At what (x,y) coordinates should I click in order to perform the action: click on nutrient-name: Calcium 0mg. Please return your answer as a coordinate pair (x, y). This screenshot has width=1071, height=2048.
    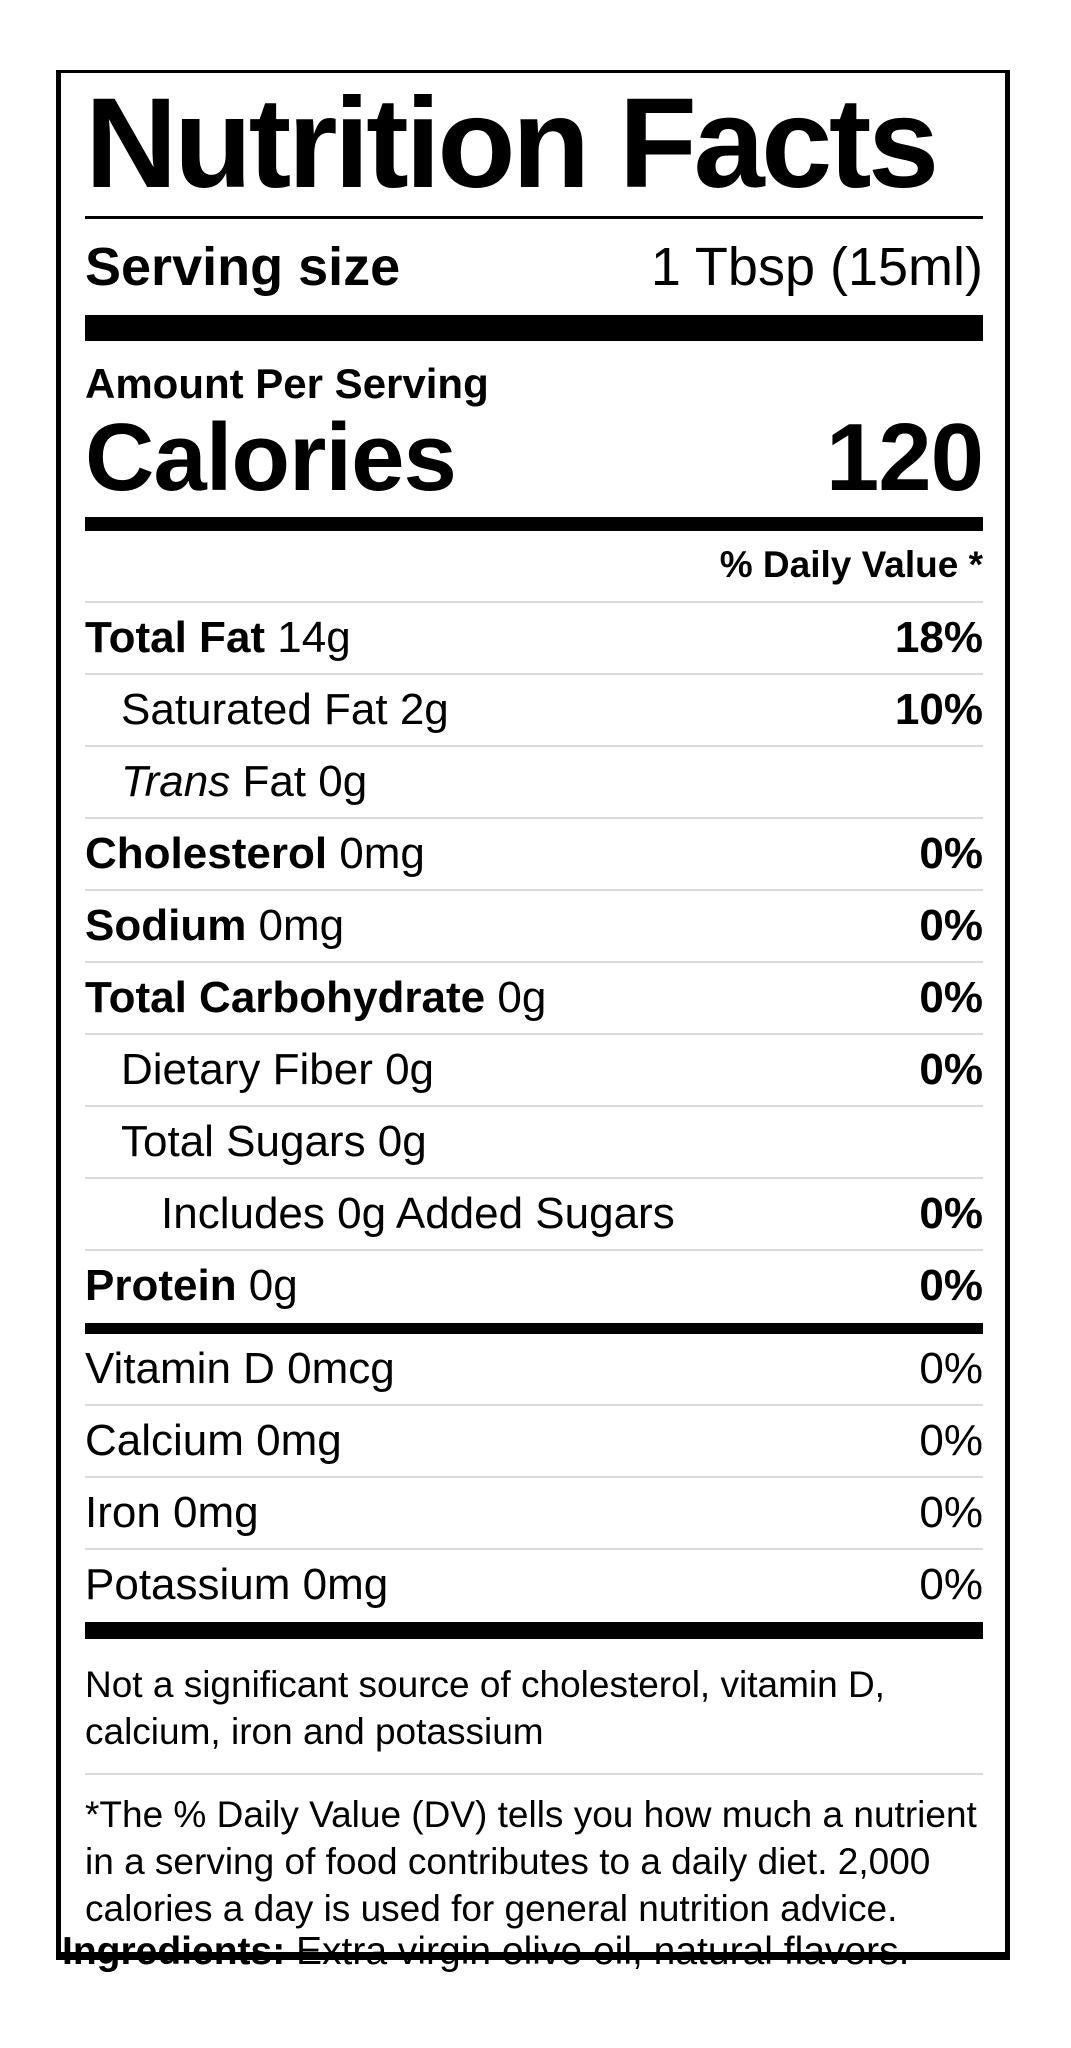
    Looking at the image, I should click on (213, 1440).